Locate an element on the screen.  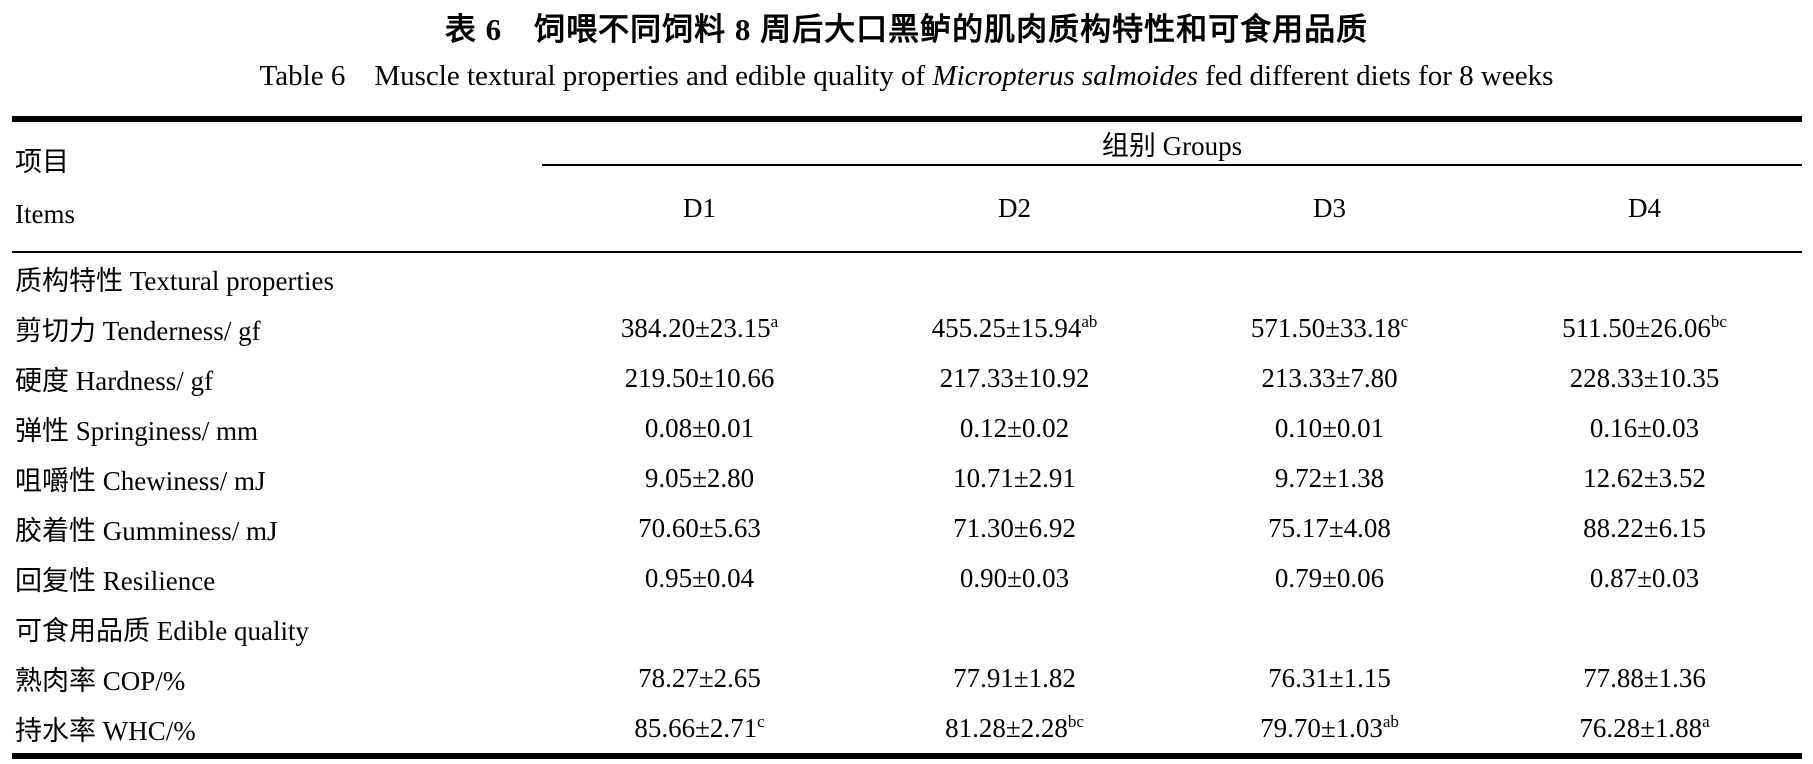
value-text: 0.12±0.02 is located at coordinates (1014, 427).